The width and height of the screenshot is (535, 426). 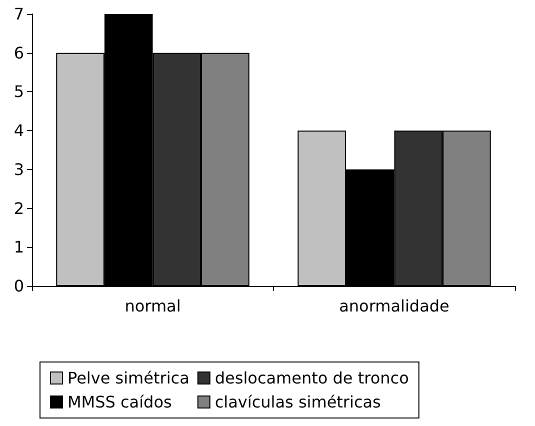 What do you see at coordinates (394, 306) in the screenshot?
I see `x-tick-label: anormalidade` at bounding box center [394, 306].